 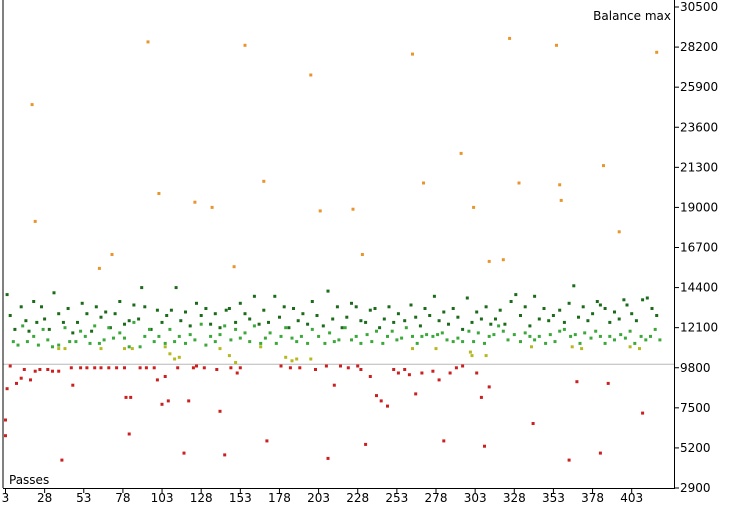 I want to click on y-tick-label: 12100, so click(x=699, y=328).